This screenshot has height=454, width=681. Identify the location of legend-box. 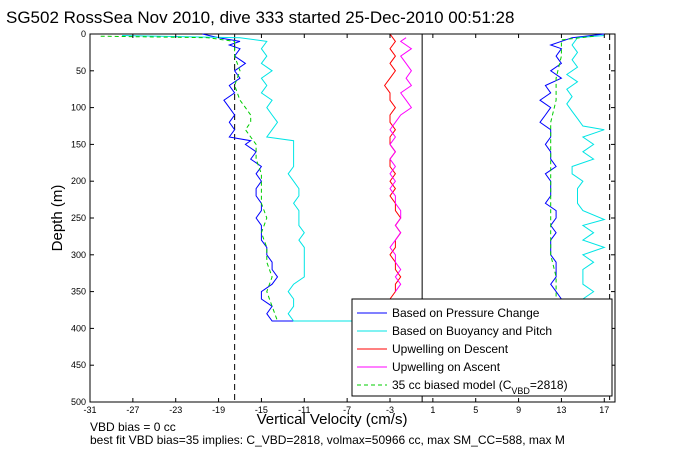
(482, 347).